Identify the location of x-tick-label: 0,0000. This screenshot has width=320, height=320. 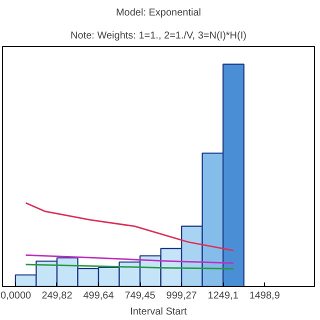
(16, 296).